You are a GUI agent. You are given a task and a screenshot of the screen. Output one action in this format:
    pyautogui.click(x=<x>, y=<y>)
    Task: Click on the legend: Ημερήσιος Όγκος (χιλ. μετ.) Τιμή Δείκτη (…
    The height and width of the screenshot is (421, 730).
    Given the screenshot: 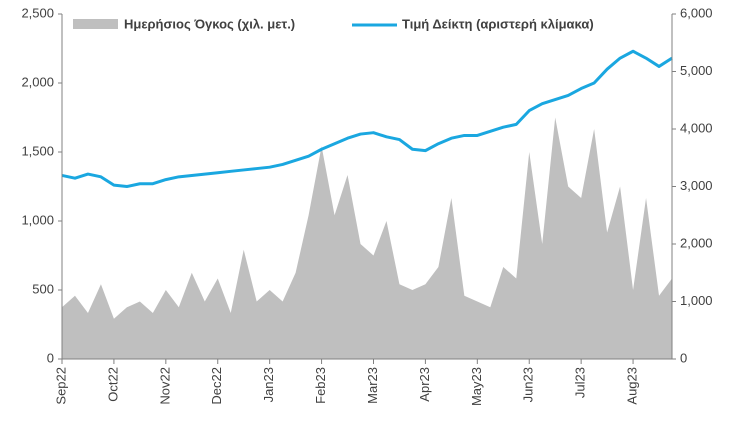 What is the action you would take?
    pyautogui.click(x=333, y=23)
    